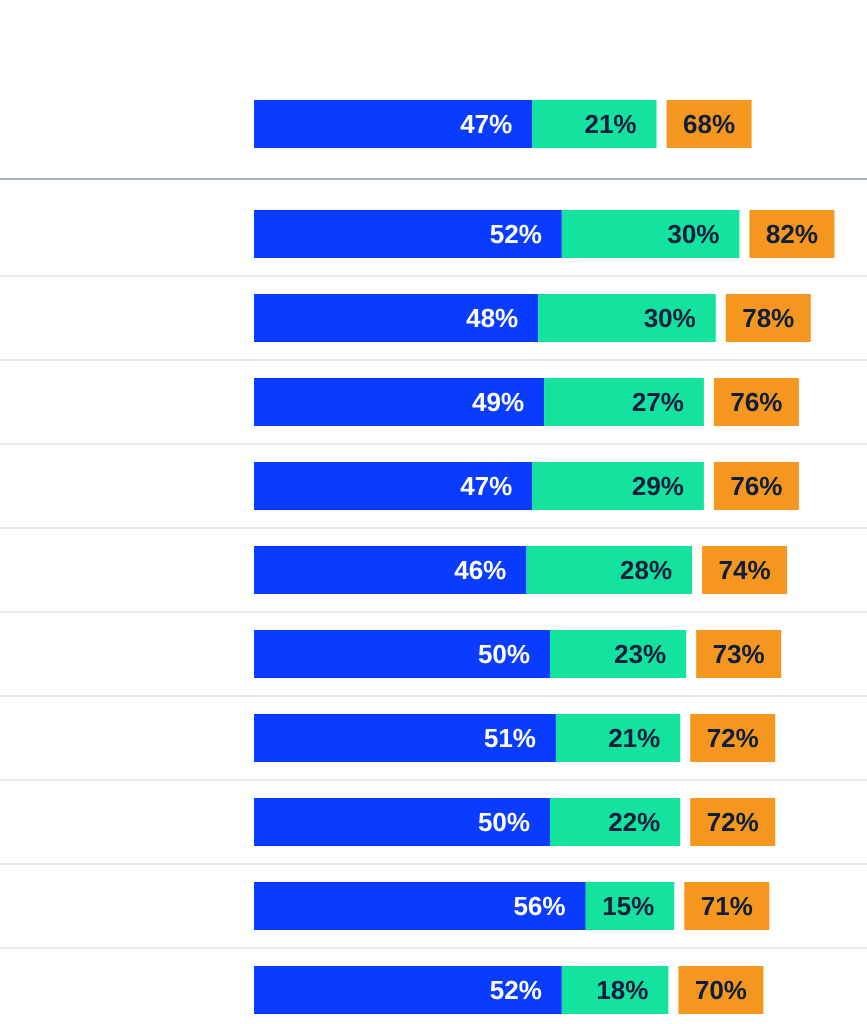 Image resolution: width=867 pixels, height=1024 pixels. I want to click on category-label: China, so click(199, 991).